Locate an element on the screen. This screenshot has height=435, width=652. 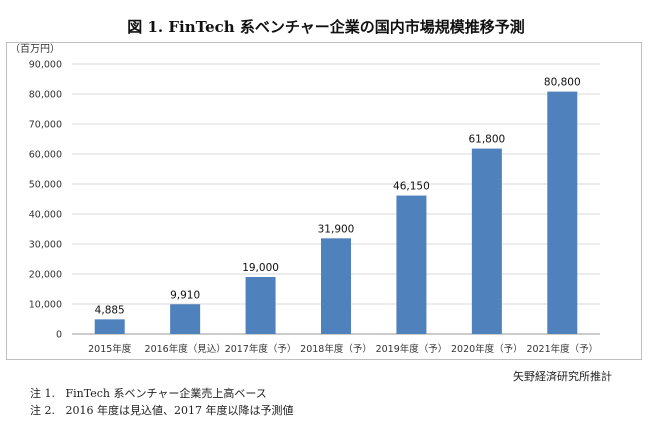
x-tick-label: 2017年度（予） is located at coordinates (261, 349).